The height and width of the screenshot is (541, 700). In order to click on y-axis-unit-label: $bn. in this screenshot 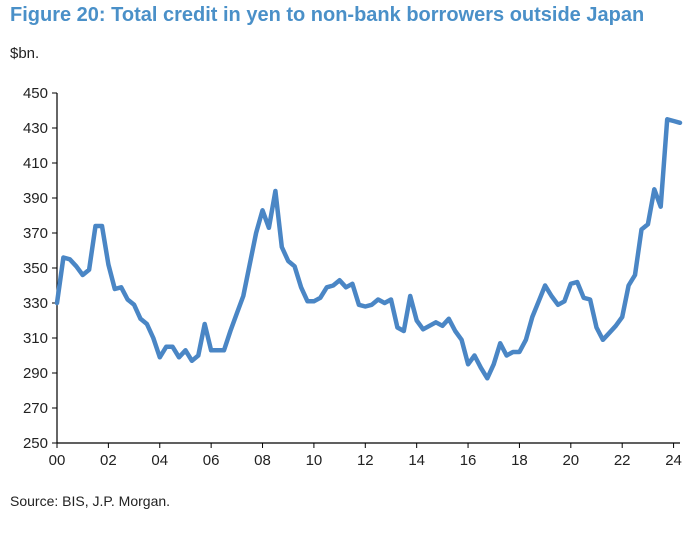, I will do `click(25, 53)`.